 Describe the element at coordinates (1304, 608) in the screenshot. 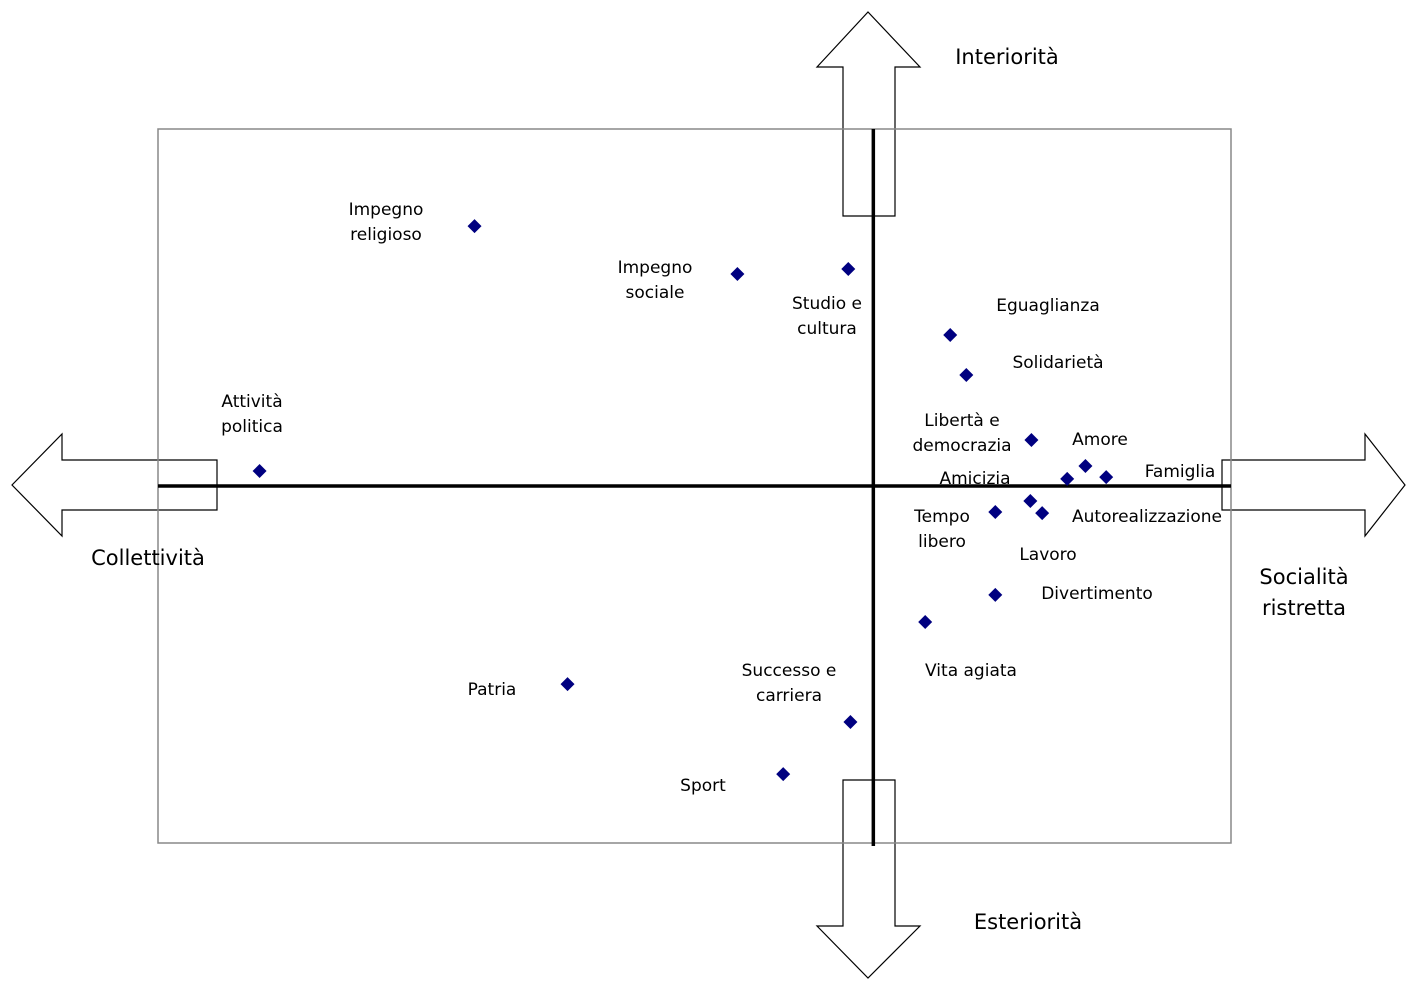

I see `axis-label-right-line: ristretta` at that location.